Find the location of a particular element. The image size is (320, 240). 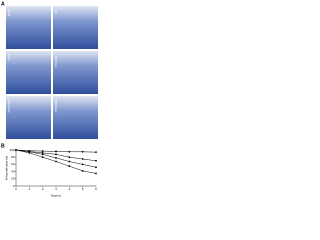

x-tick-label: 4 is located at coordinates (69, 189).